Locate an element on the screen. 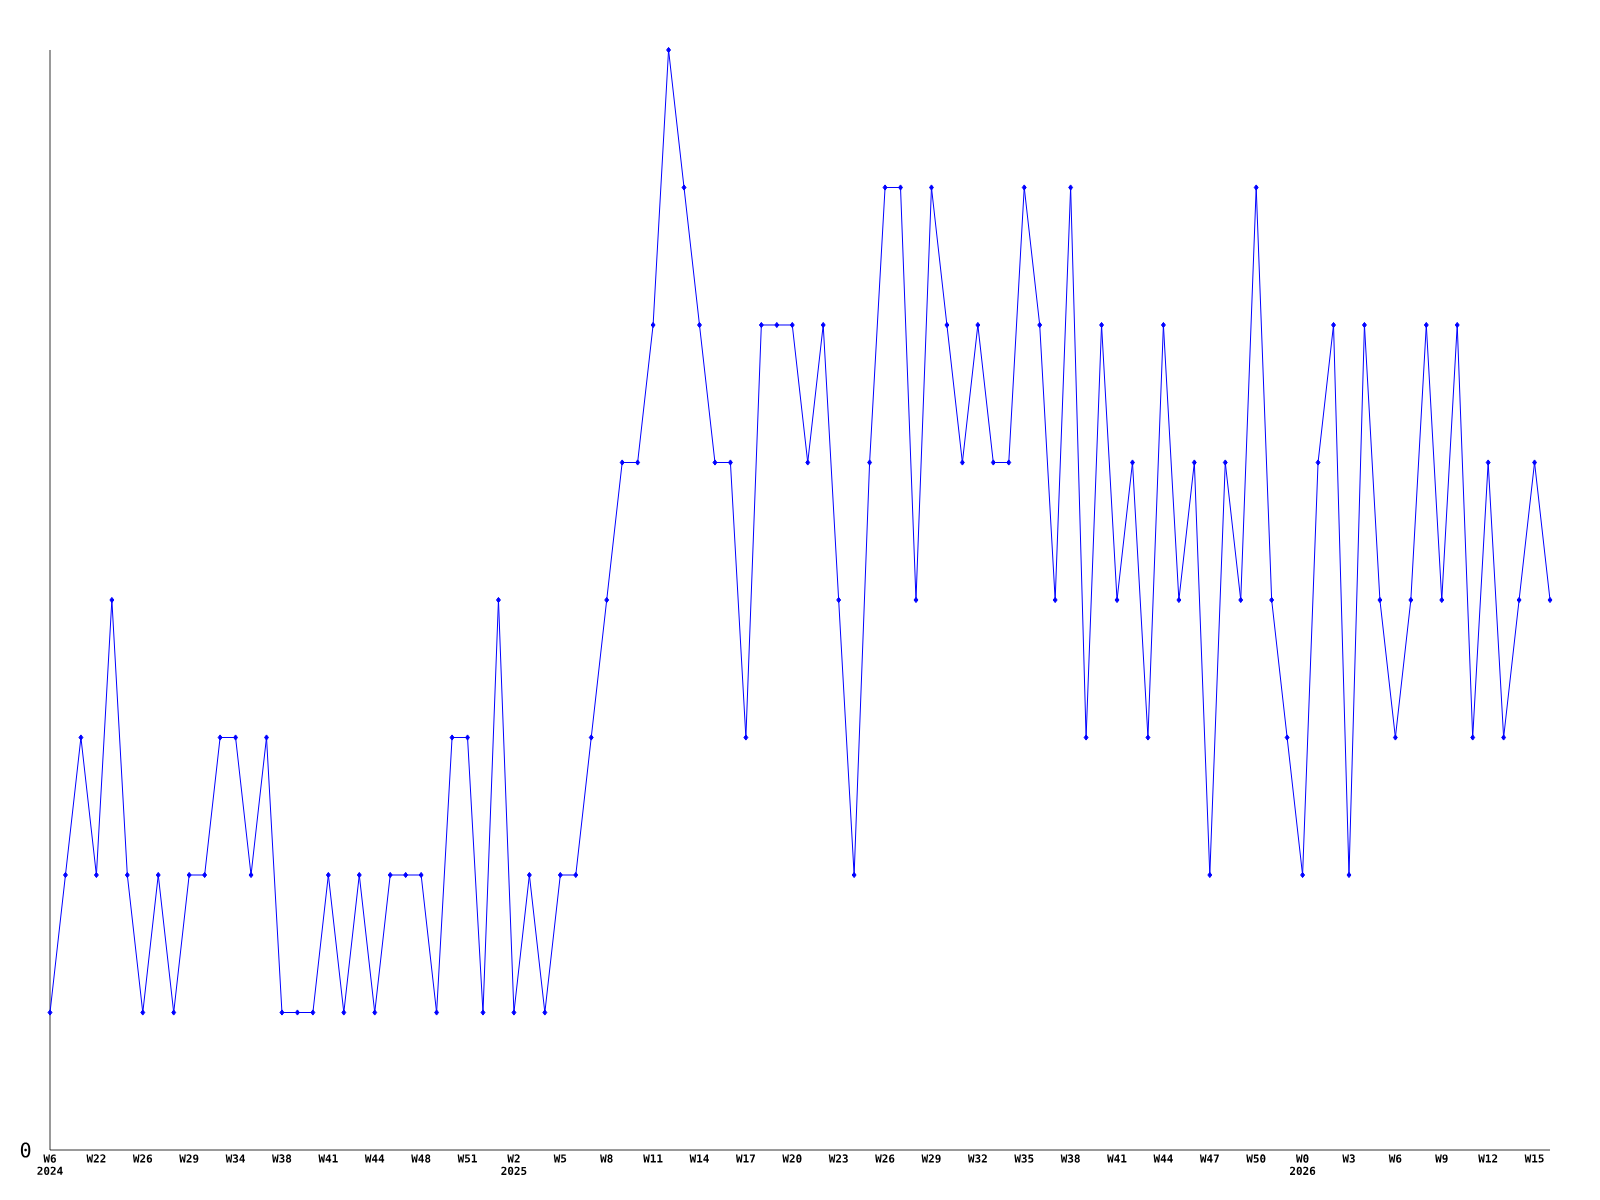  x-tick-label: W3 is located at coordinates (1348, 1158).